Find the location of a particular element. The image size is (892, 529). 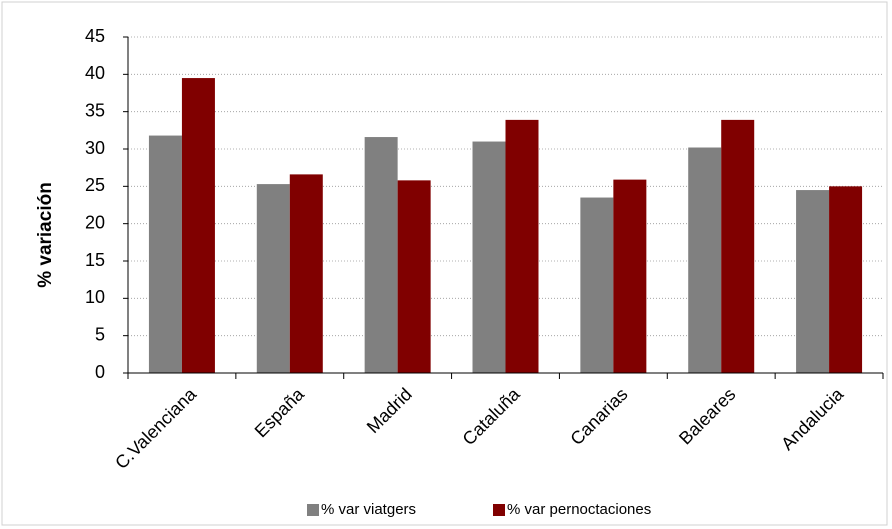

y-tick-label: 15 is located at coordinates (95, 260).